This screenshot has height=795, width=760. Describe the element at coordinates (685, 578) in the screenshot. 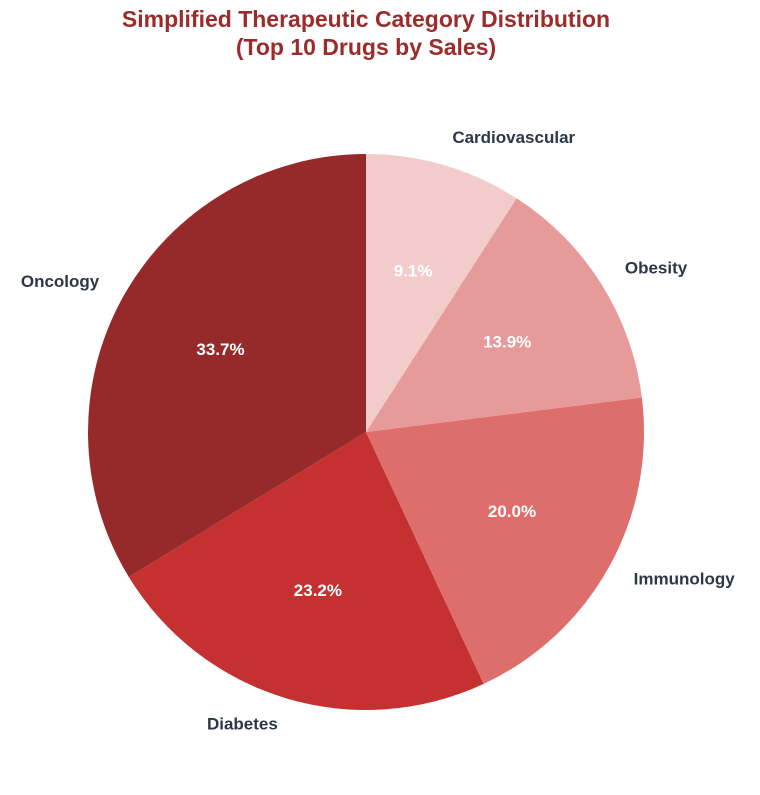

I see `slice-label: Immunology` at that location.